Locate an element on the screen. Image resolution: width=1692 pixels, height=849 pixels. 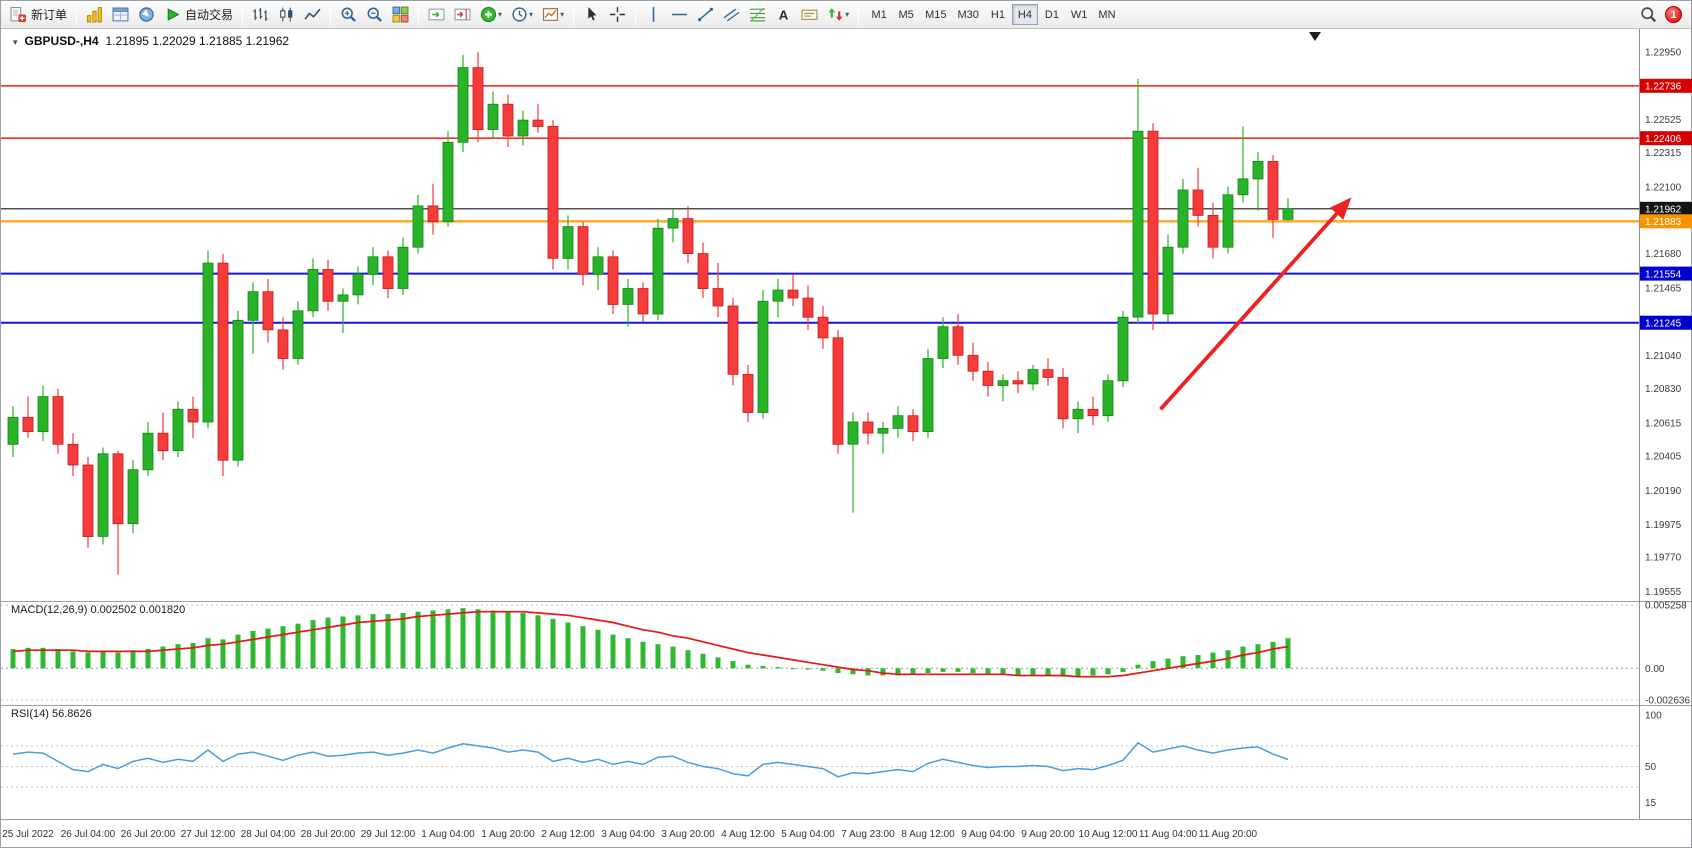
main-toolbar: 新订单 自动交易 is located at coordinates (846, 15).